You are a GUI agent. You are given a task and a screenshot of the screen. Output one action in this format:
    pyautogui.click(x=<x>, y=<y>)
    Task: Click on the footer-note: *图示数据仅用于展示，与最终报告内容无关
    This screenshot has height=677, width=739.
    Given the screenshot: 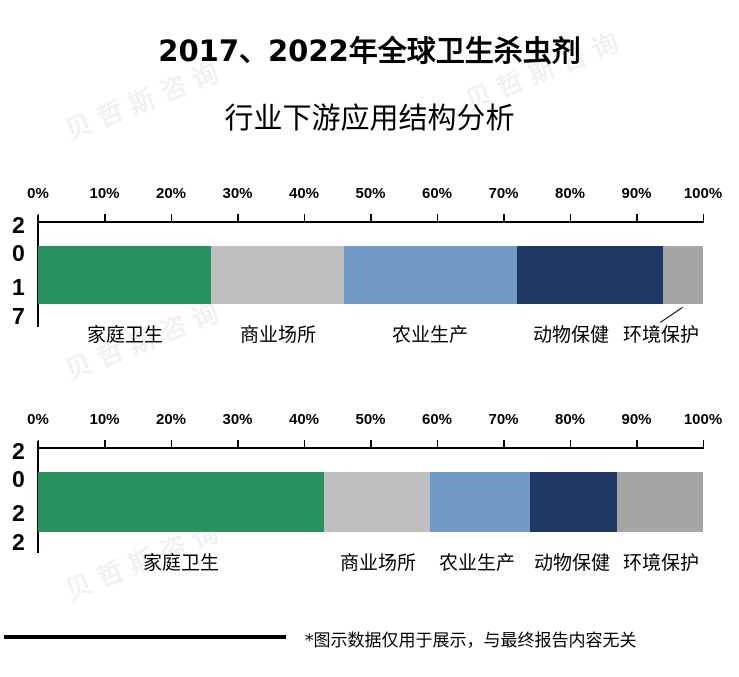 What is the action you would take?
    pyautogui.click(x=471, y=641)
    